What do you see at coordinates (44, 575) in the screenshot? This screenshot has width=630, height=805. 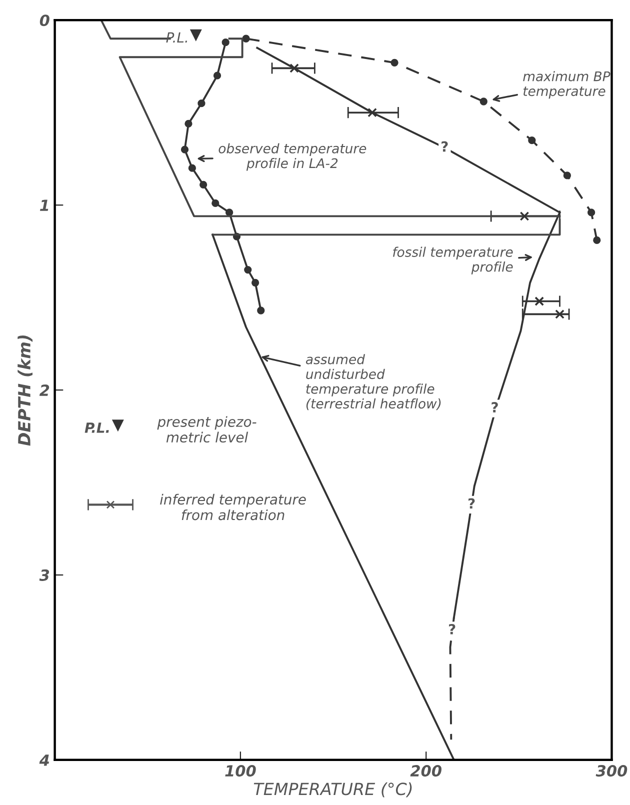 I see `y-tick-label: 3` at bounding box center [44, 575].